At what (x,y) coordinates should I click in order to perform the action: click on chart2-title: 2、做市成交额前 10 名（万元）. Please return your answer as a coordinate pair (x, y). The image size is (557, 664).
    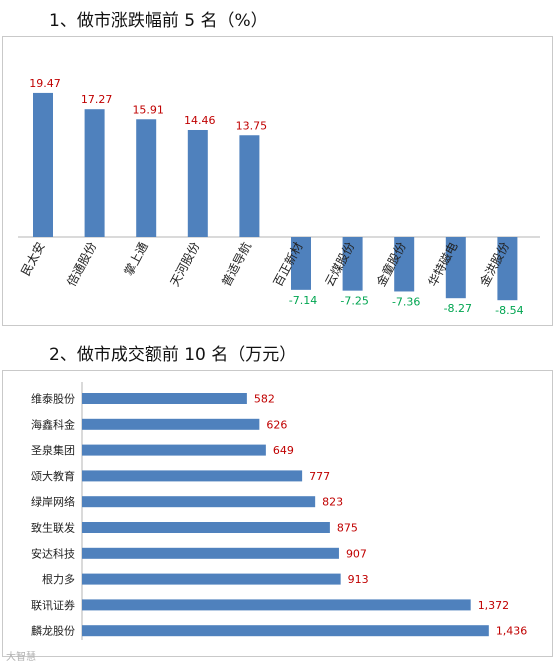
    Looking at the image, I should click on (173, 355).